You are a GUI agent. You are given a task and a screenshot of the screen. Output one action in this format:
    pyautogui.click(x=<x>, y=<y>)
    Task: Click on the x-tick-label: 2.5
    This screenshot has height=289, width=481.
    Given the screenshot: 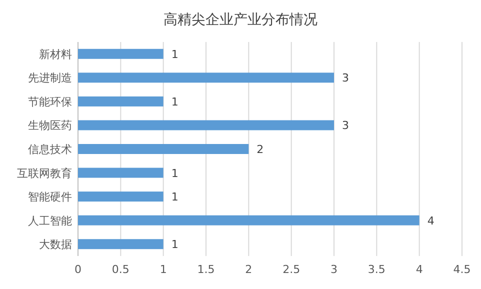 What is the action you would take?
    pyautogui.click(x=291, y=269)
    